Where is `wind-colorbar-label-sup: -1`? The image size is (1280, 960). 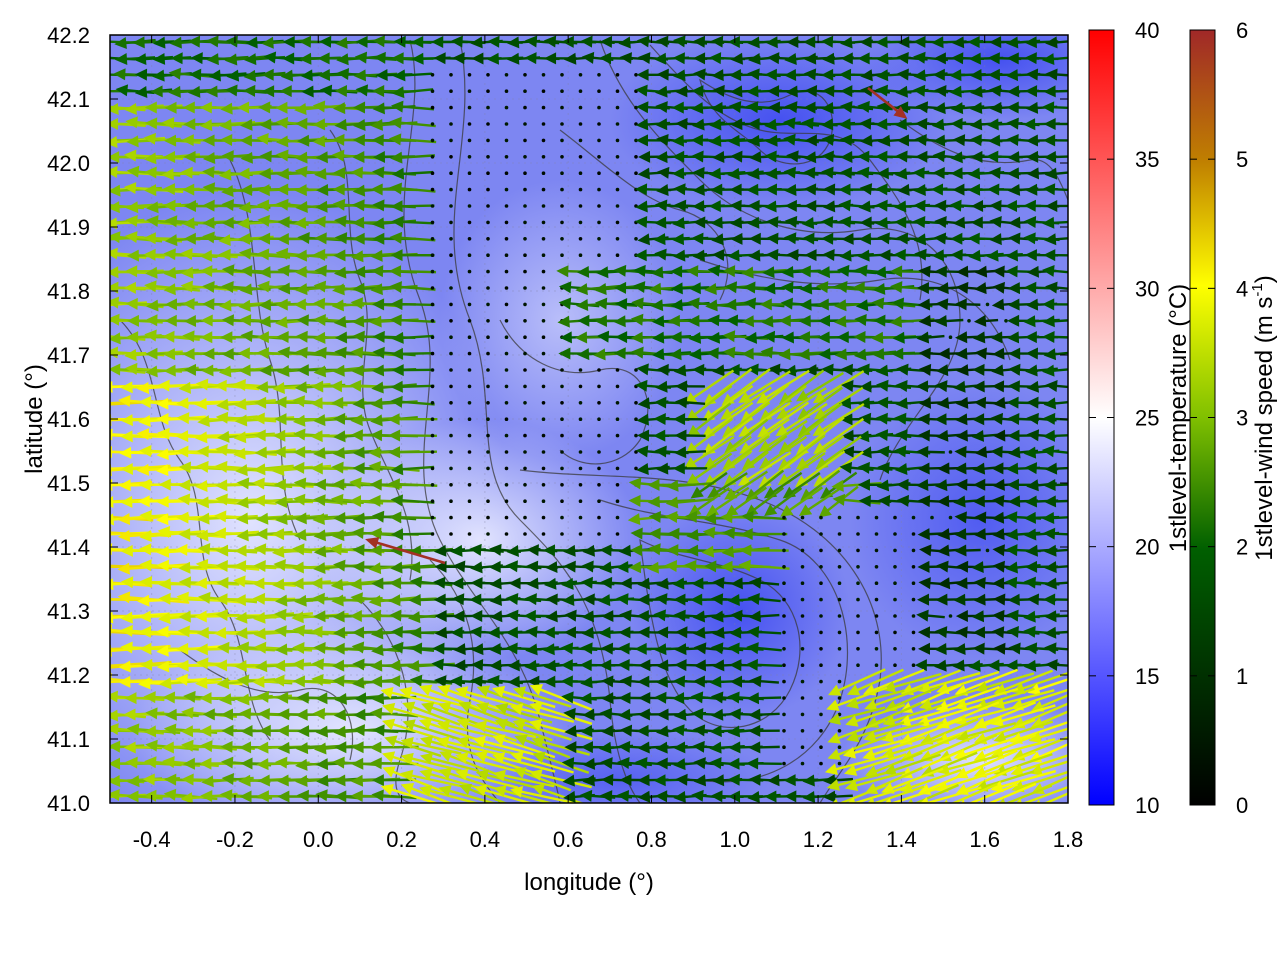 wind-colorbar-label-sup: -1 is located at coordinates (1257, 289).